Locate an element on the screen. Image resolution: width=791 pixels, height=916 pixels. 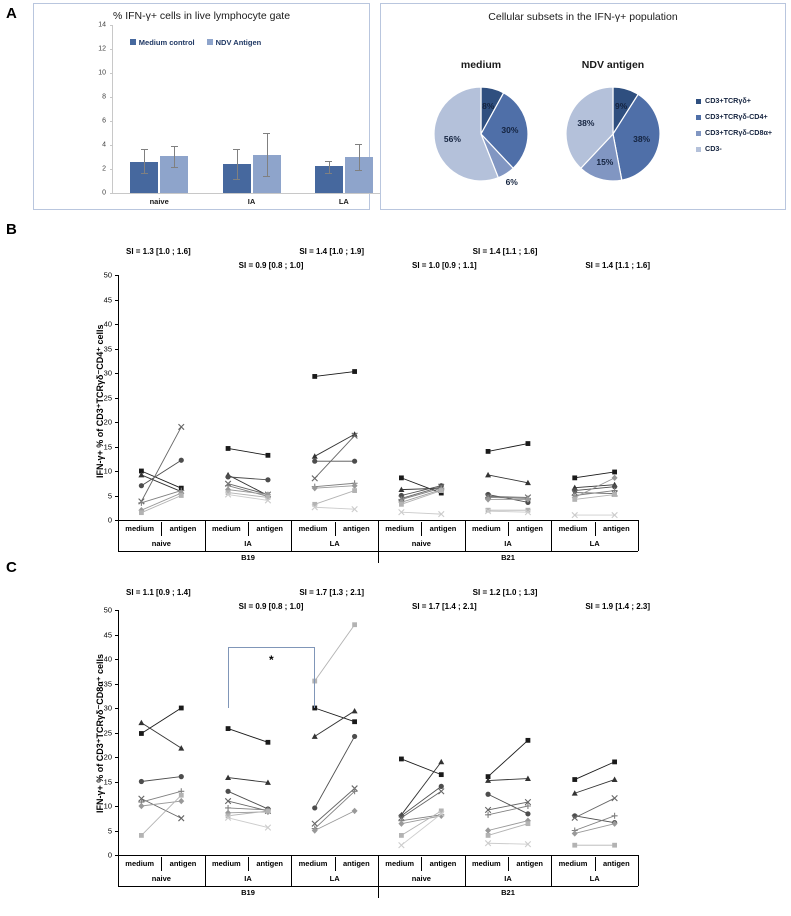
bar-y-tick-label: 14 is located at coordinates (102, 25).